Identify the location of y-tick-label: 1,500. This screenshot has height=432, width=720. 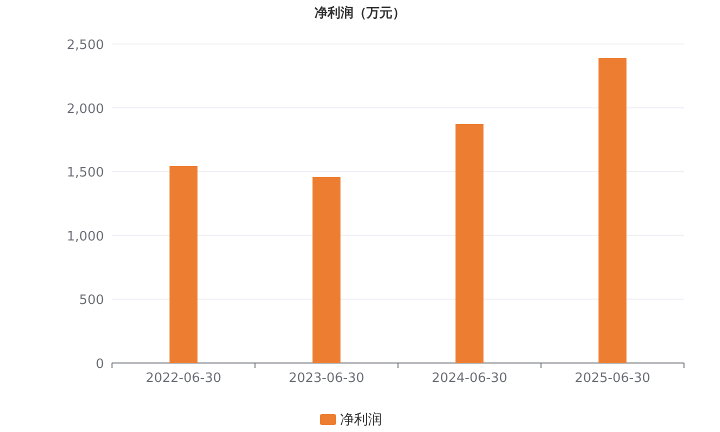
(85, 173).